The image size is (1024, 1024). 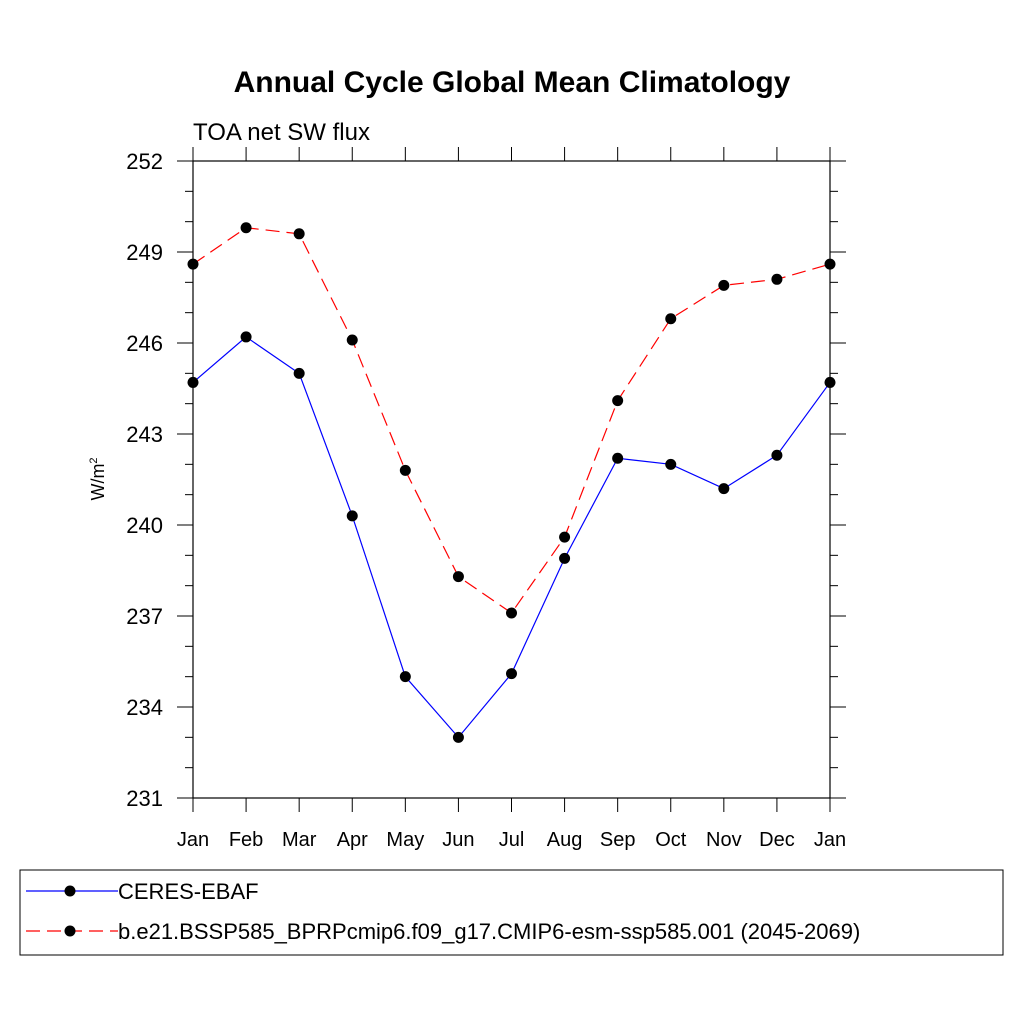 What do you see at coordinates (458, 840) in the screenshot?
I see `x-tick-label: Jun` at bounding box center [458, 840].